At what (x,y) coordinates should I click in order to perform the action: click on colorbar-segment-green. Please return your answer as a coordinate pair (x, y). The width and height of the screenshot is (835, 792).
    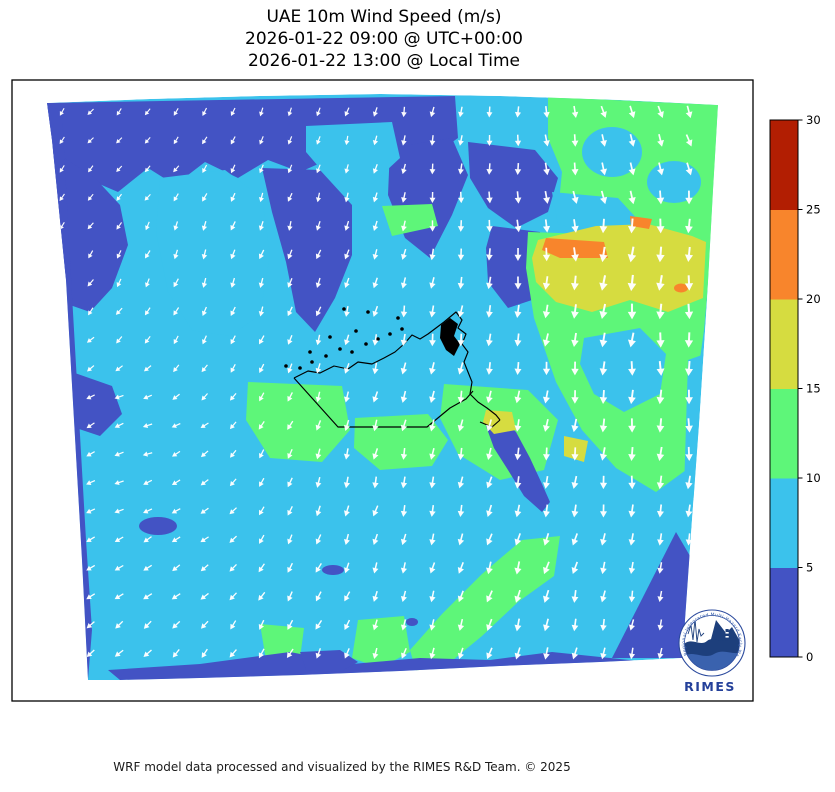
    Looking at the image, I should click on (784, 433).